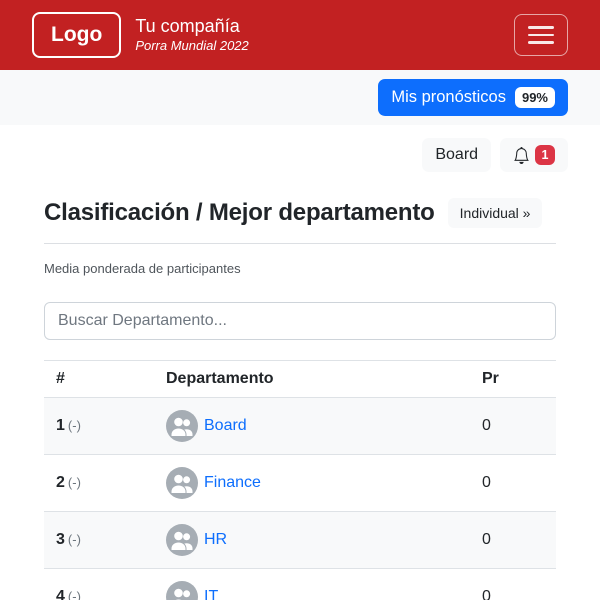 This screenshot has width=600, height=600. What do you see at coordinates (232, 482) in the screenshot?
I see `department-link: Finance` at bounding box center [232, 482].